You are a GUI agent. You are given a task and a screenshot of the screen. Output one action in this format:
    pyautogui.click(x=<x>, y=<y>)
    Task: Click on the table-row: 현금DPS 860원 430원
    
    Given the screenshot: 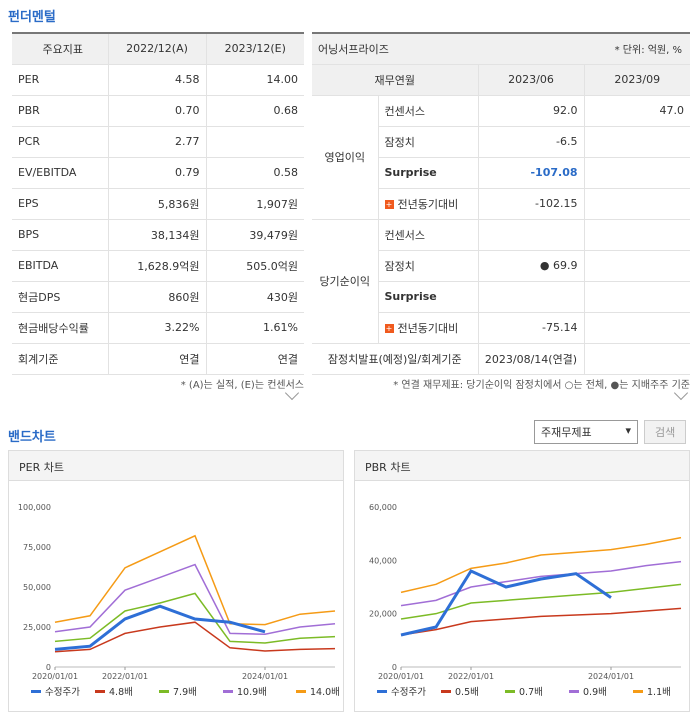 What is the action you would take?
    pyautogui.click(x=158, y=297)
    